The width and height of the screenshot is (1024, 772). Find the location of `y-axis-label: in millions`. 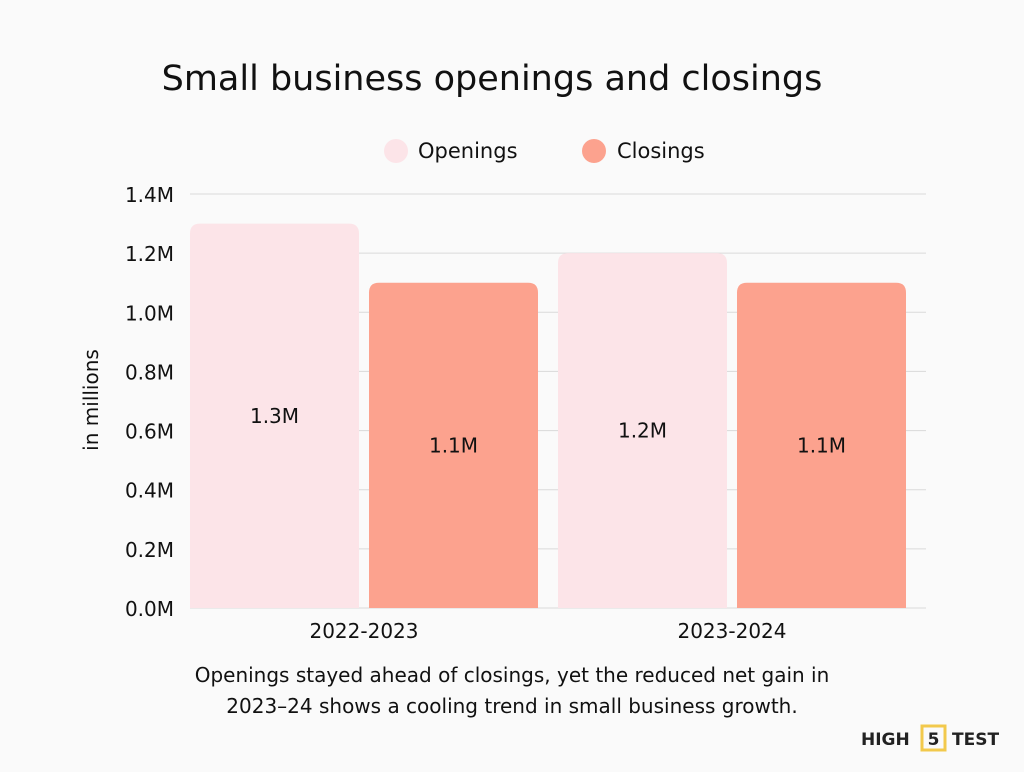

y-axis-label: in millions is located at coordinates (91, 400).